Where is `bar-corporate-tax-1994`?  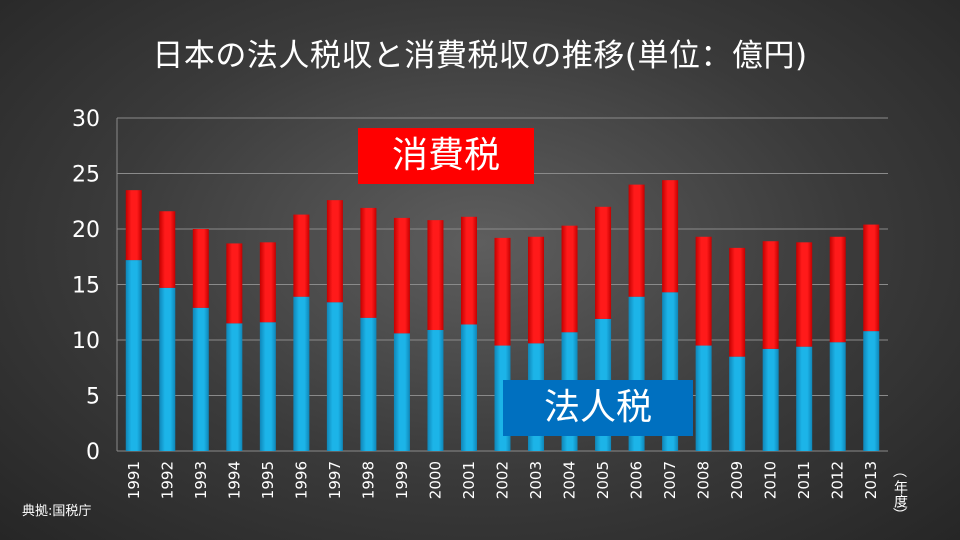 bar-corporate-tax-1994 is located at coordinates (234, 387).